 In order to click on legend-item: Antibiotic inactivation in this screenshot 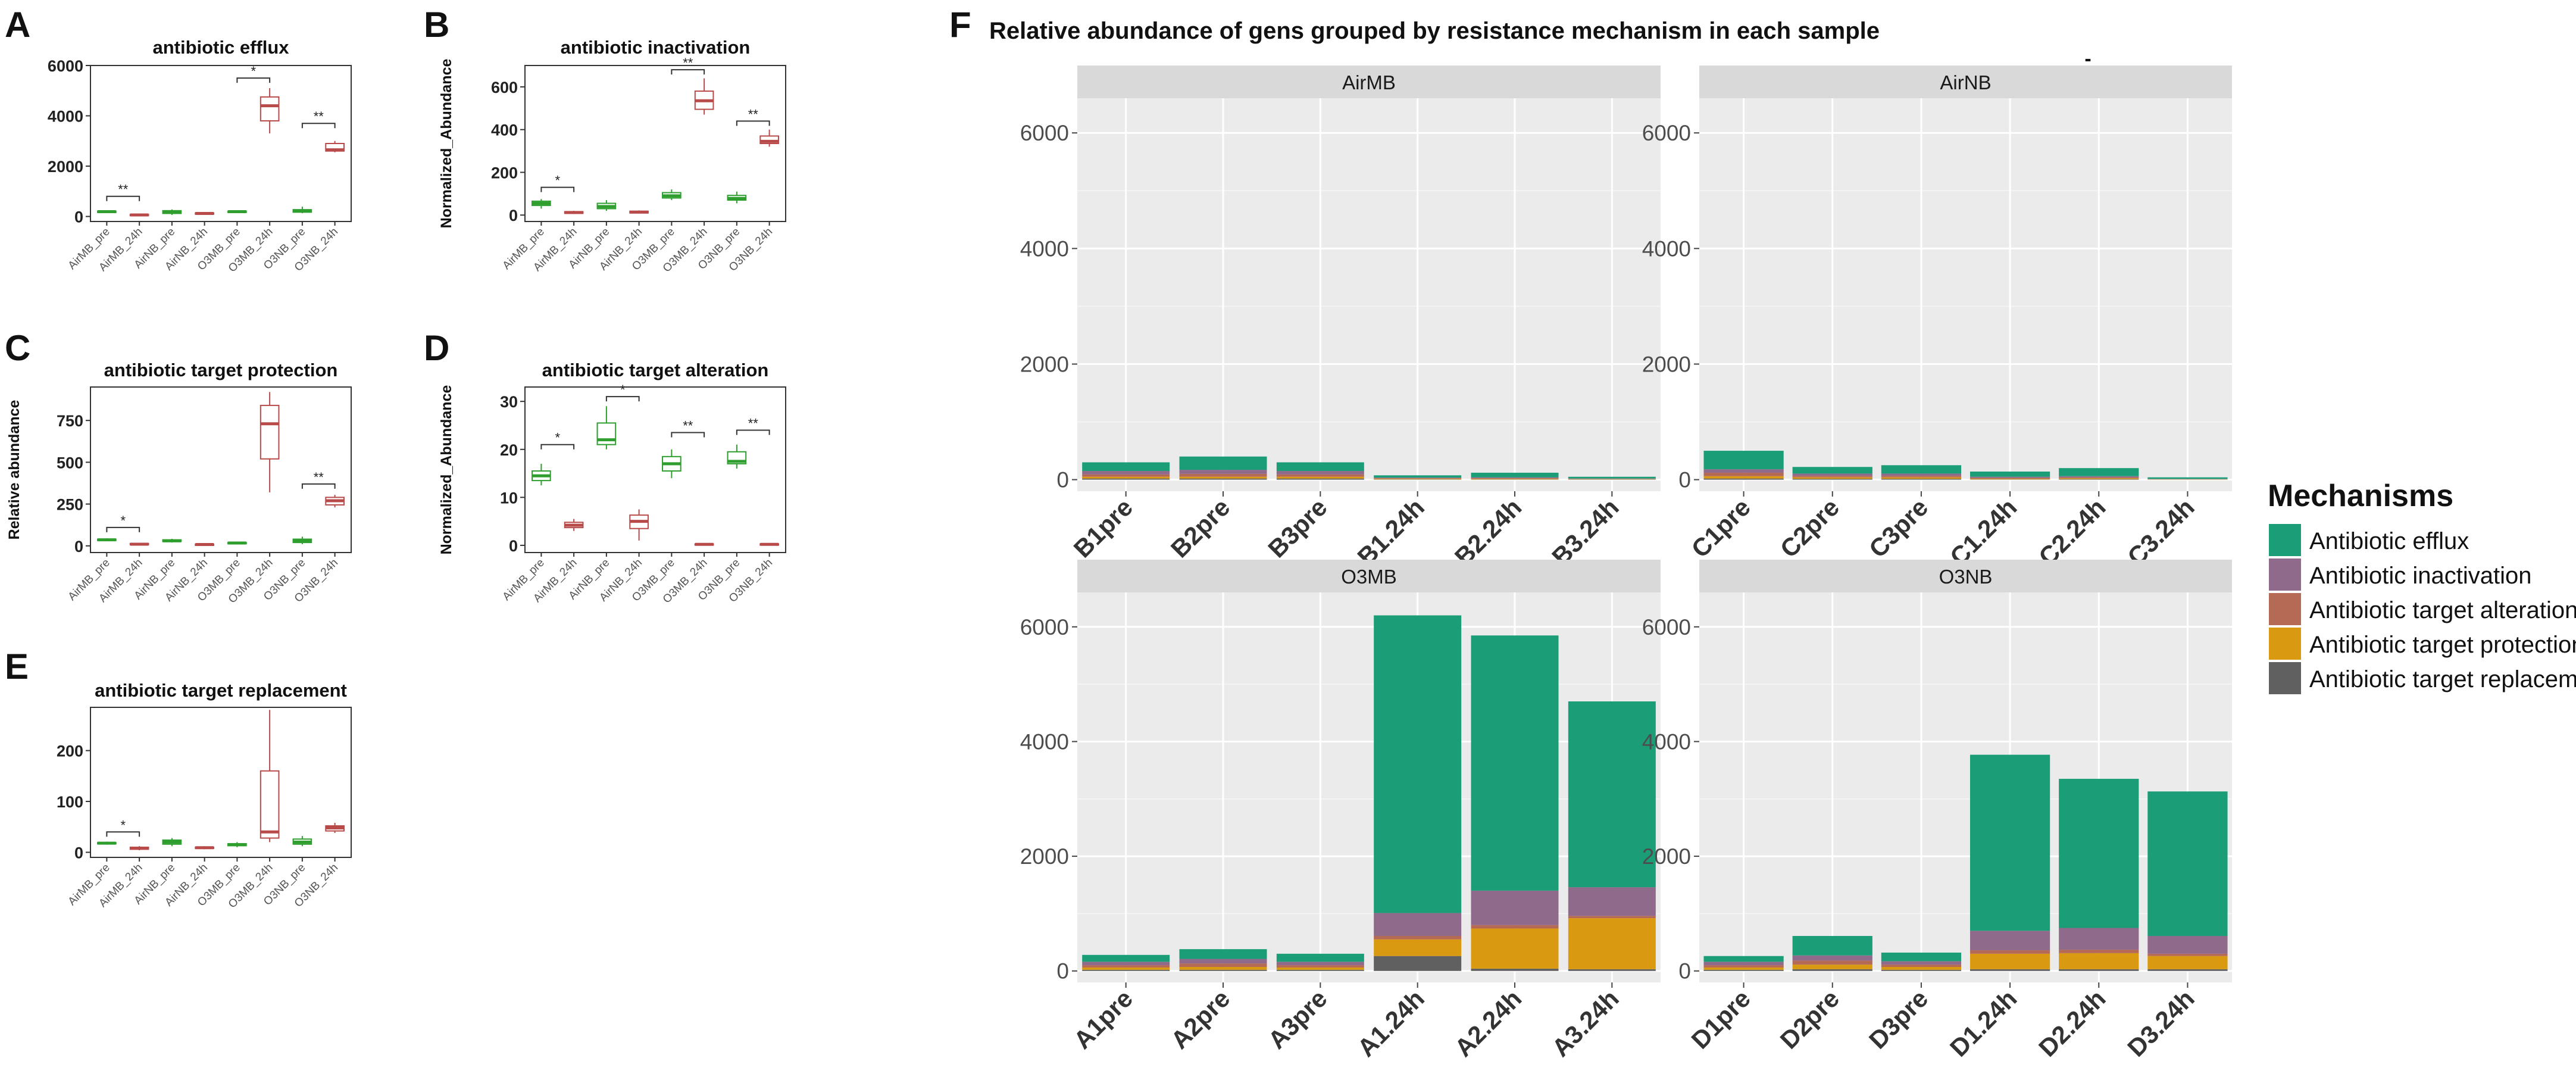, I will do `click(2400, 575)`.